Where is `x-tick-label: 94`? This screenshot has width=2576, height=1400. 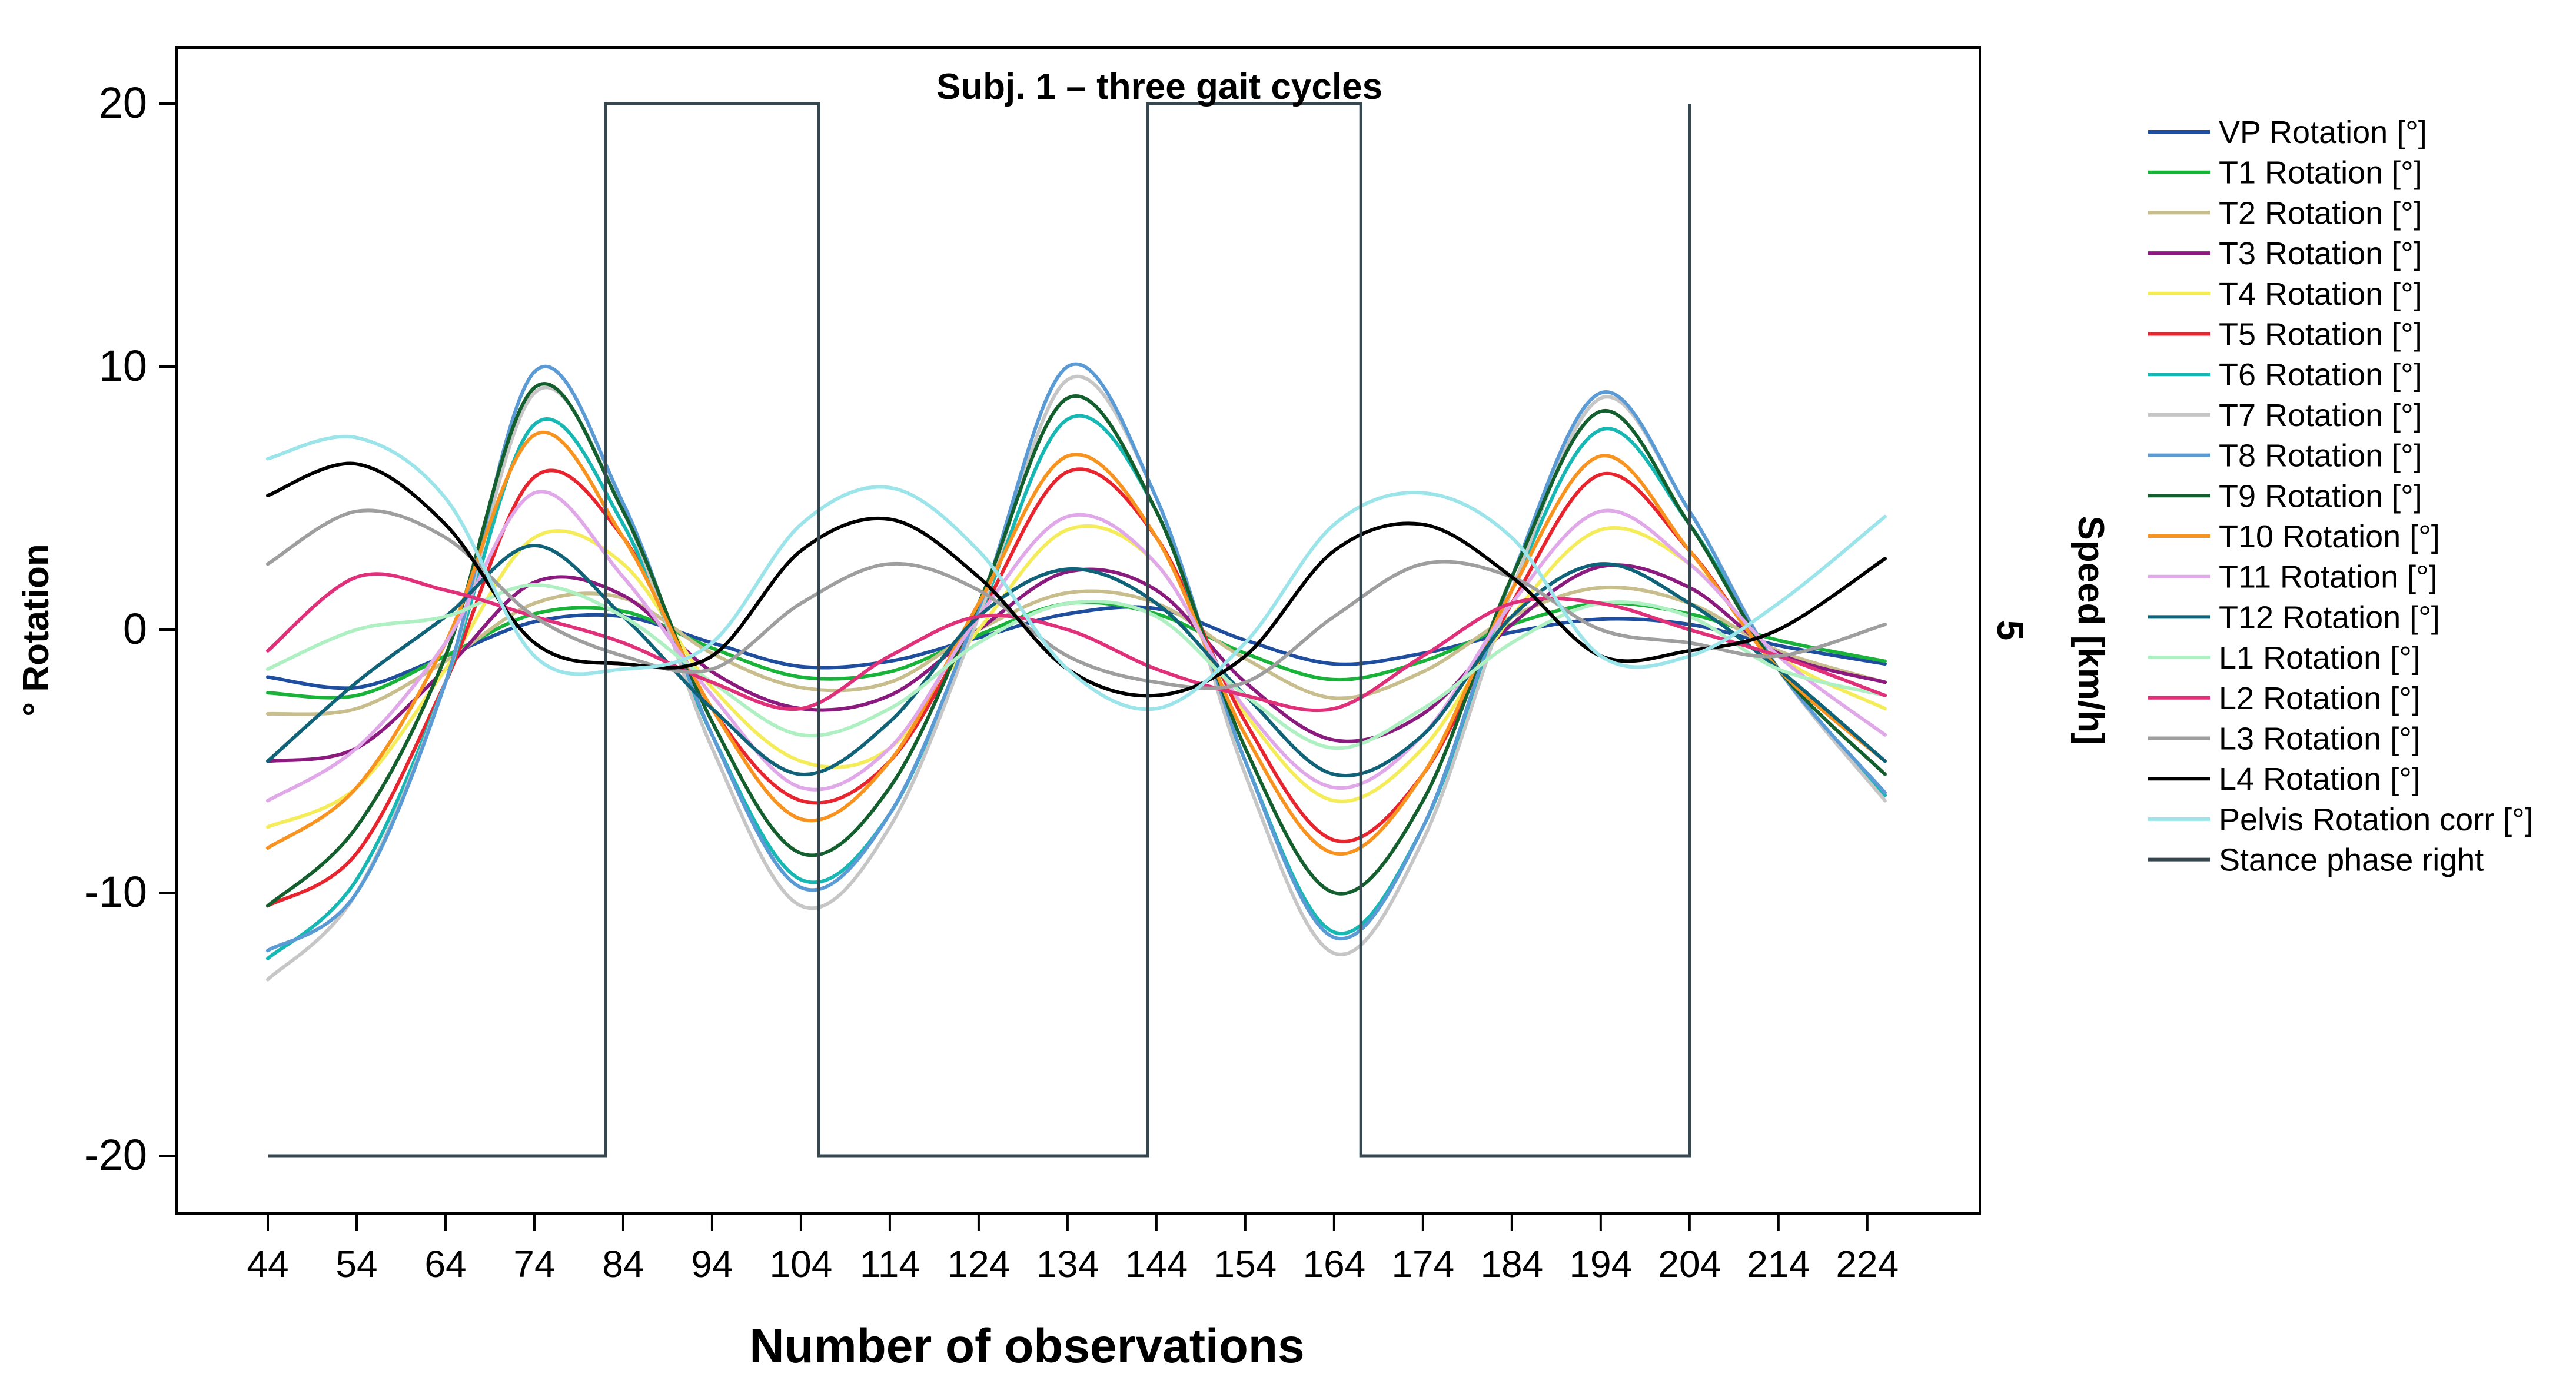
x-tick-label: 94 is located at coordinates (712, 1264).